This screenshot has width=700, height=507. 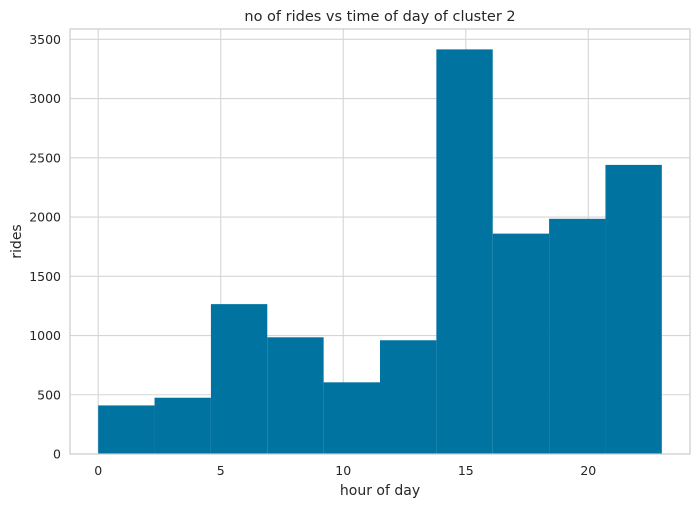 I want to click on y-tick-label: 1500, so click(x=45, y=276).